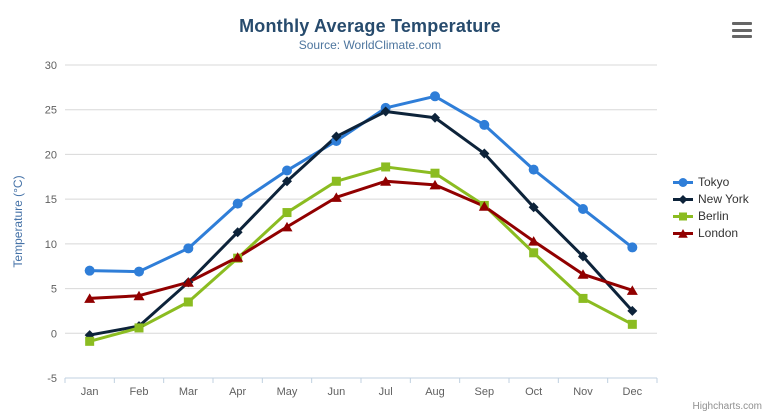 The height and width of the screenshot is (416, 769). Describe the element at coordinates (51, 245) in the screenshot. I see `y-axis-label: 10` at that location.